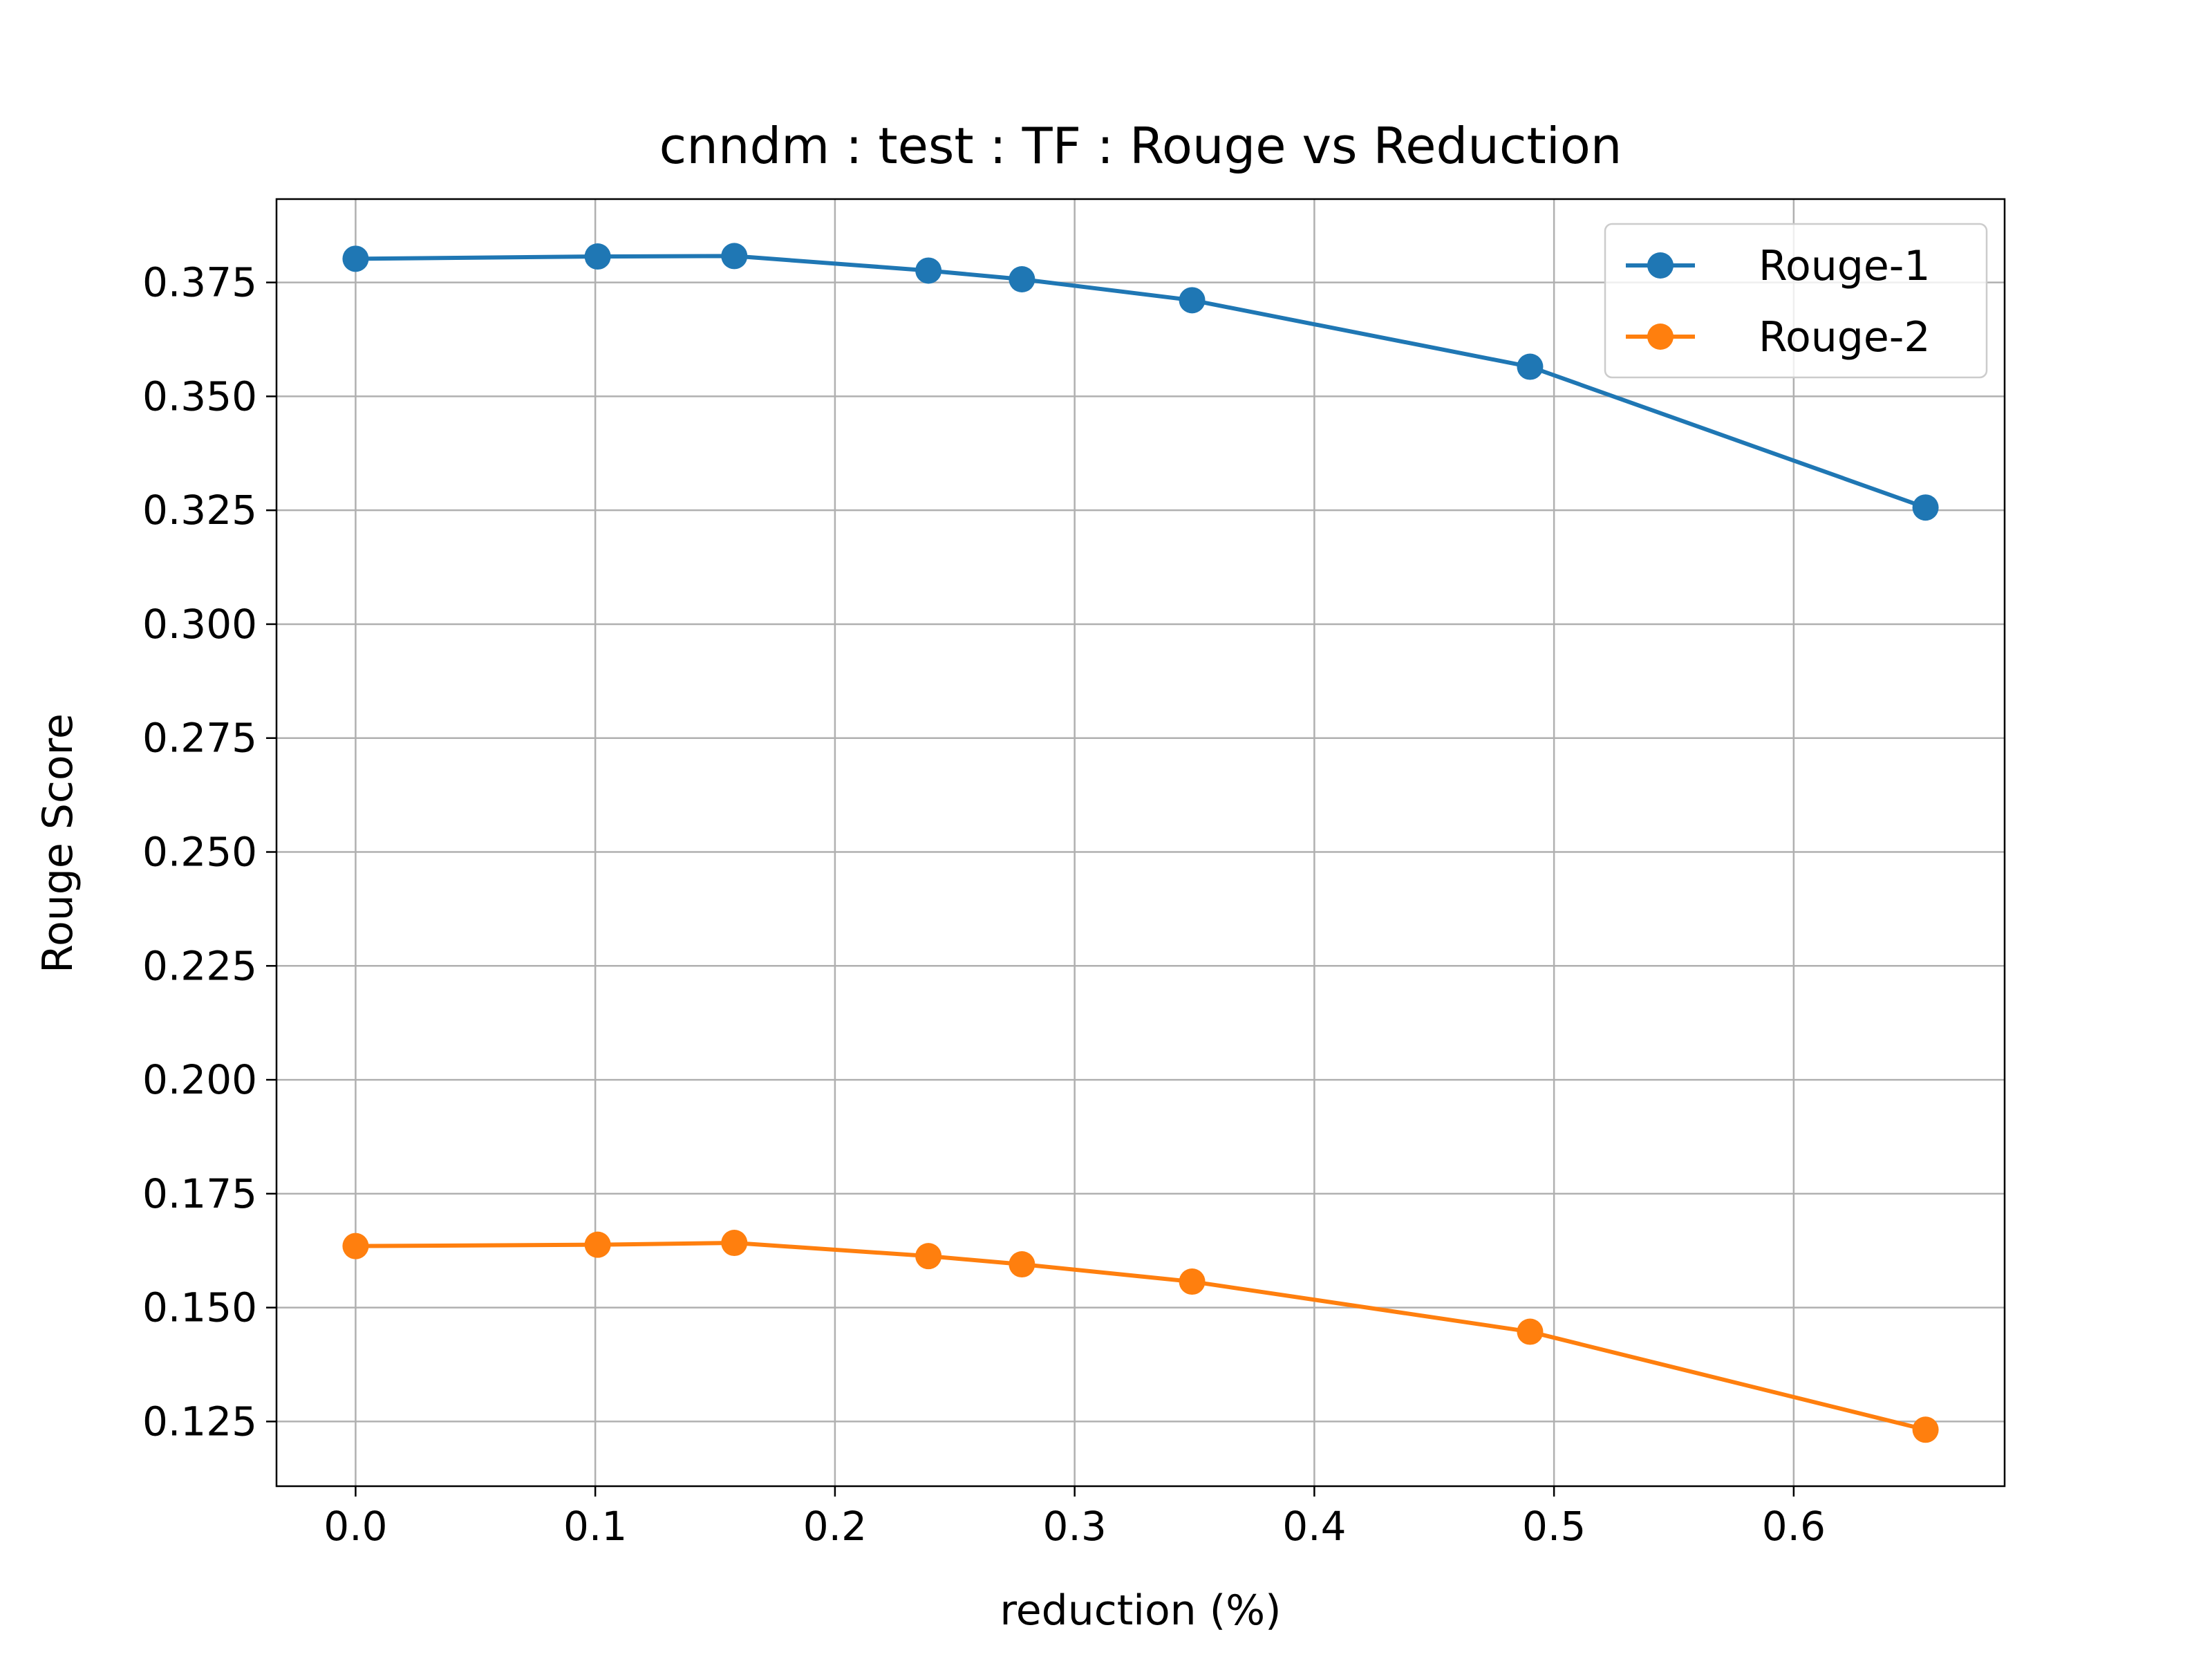 This screenshot has width=2212, height=1659. Describe the element at coordinates (199, 1193) in the screenshot. I see `y-tick-label: 0.175` at that location.